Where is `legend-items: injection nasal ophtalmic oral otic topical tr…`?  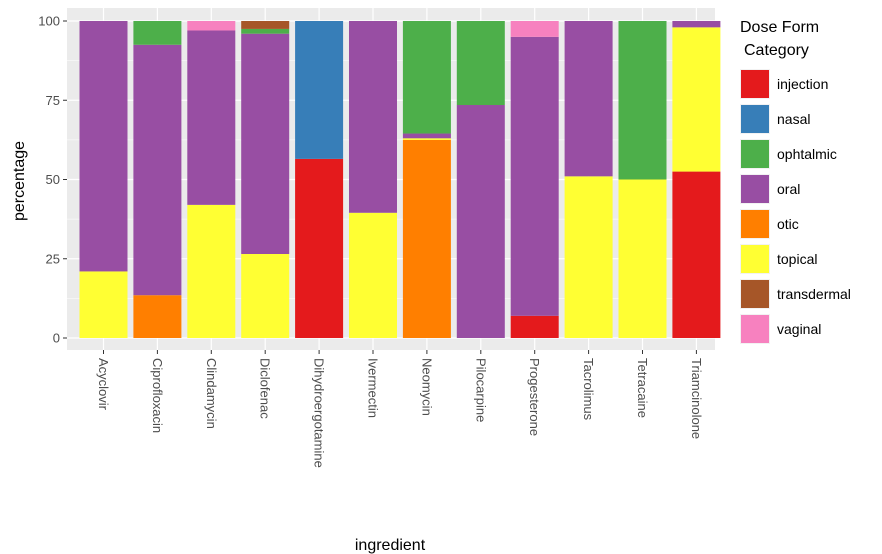 legend-items: injection nasal ophtalmic oral otic topical tr… is located at coordinates (795, 206).